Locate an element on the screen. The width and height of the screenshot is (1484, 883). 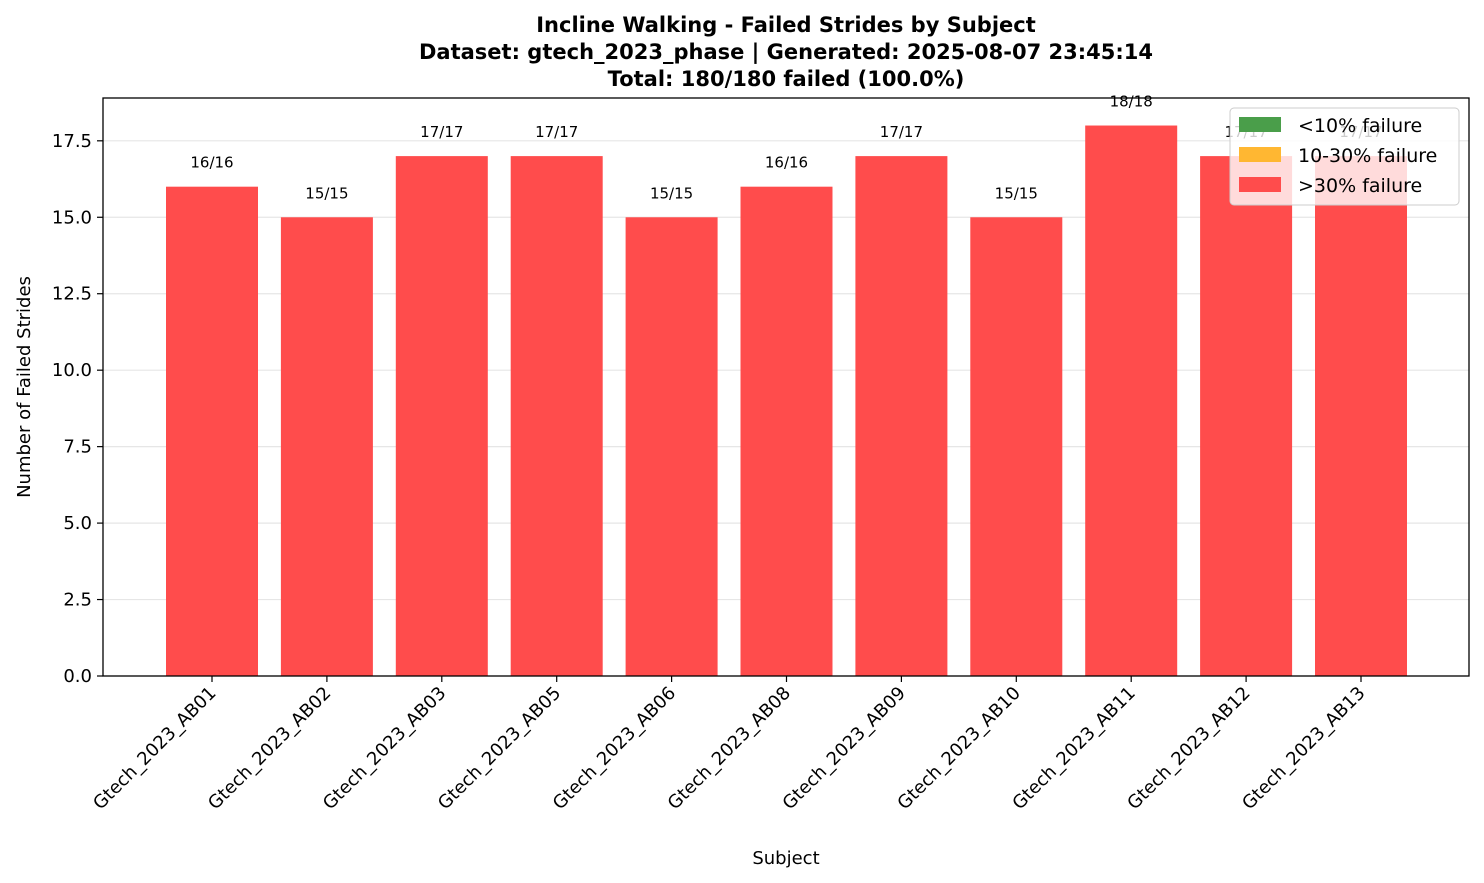
y-axis-label: Number of Failed Strides is located at coordinates (24, 387).